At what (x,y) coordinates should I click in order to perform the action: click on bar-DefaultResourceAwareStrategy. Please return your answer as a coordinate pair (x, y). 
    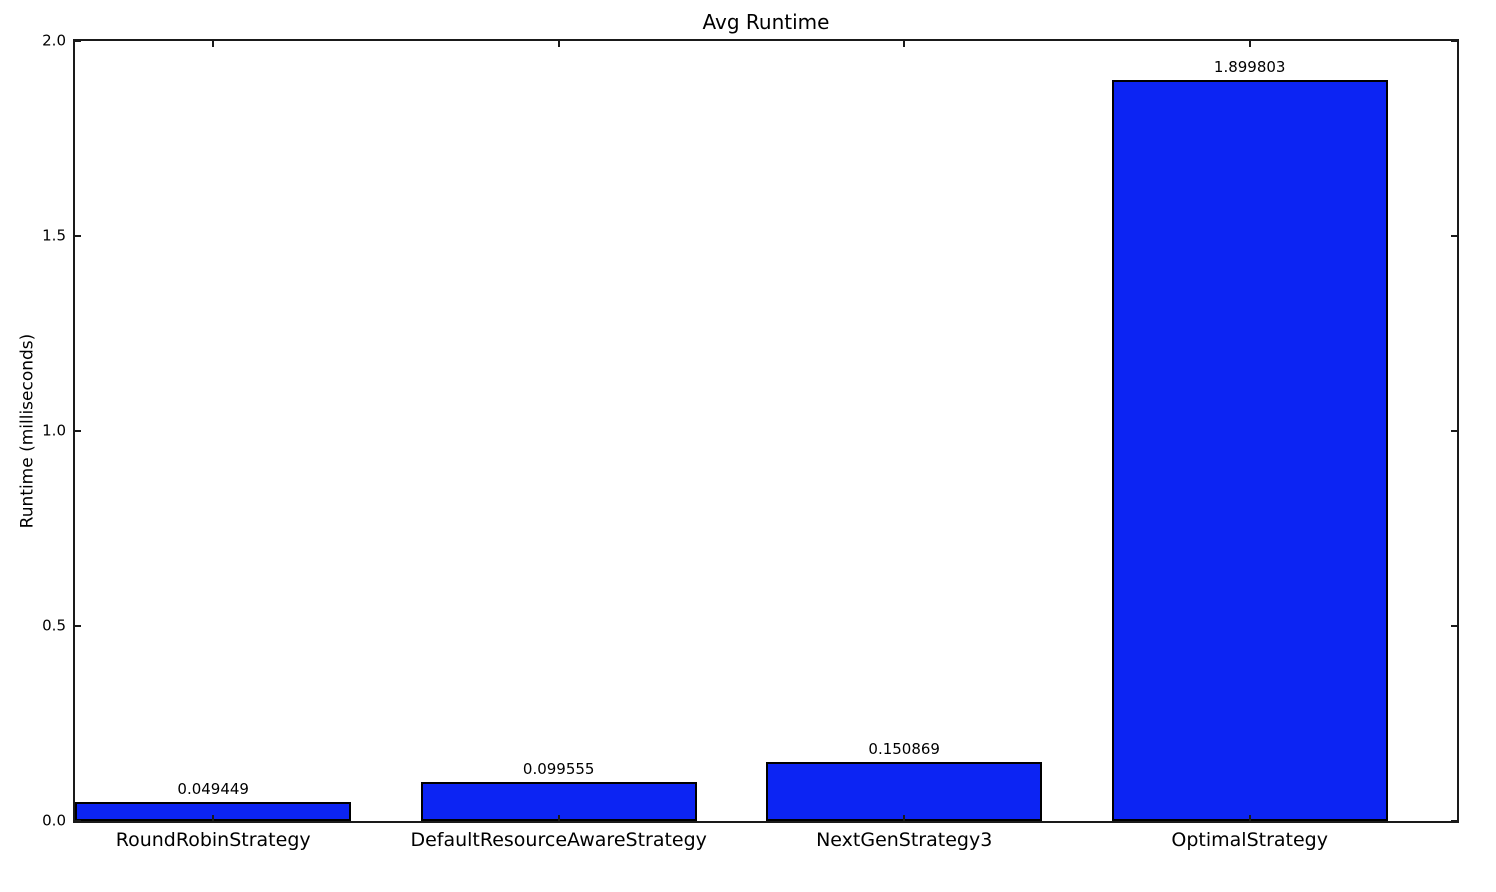
    Looking at the image, I should click on (558, 801).